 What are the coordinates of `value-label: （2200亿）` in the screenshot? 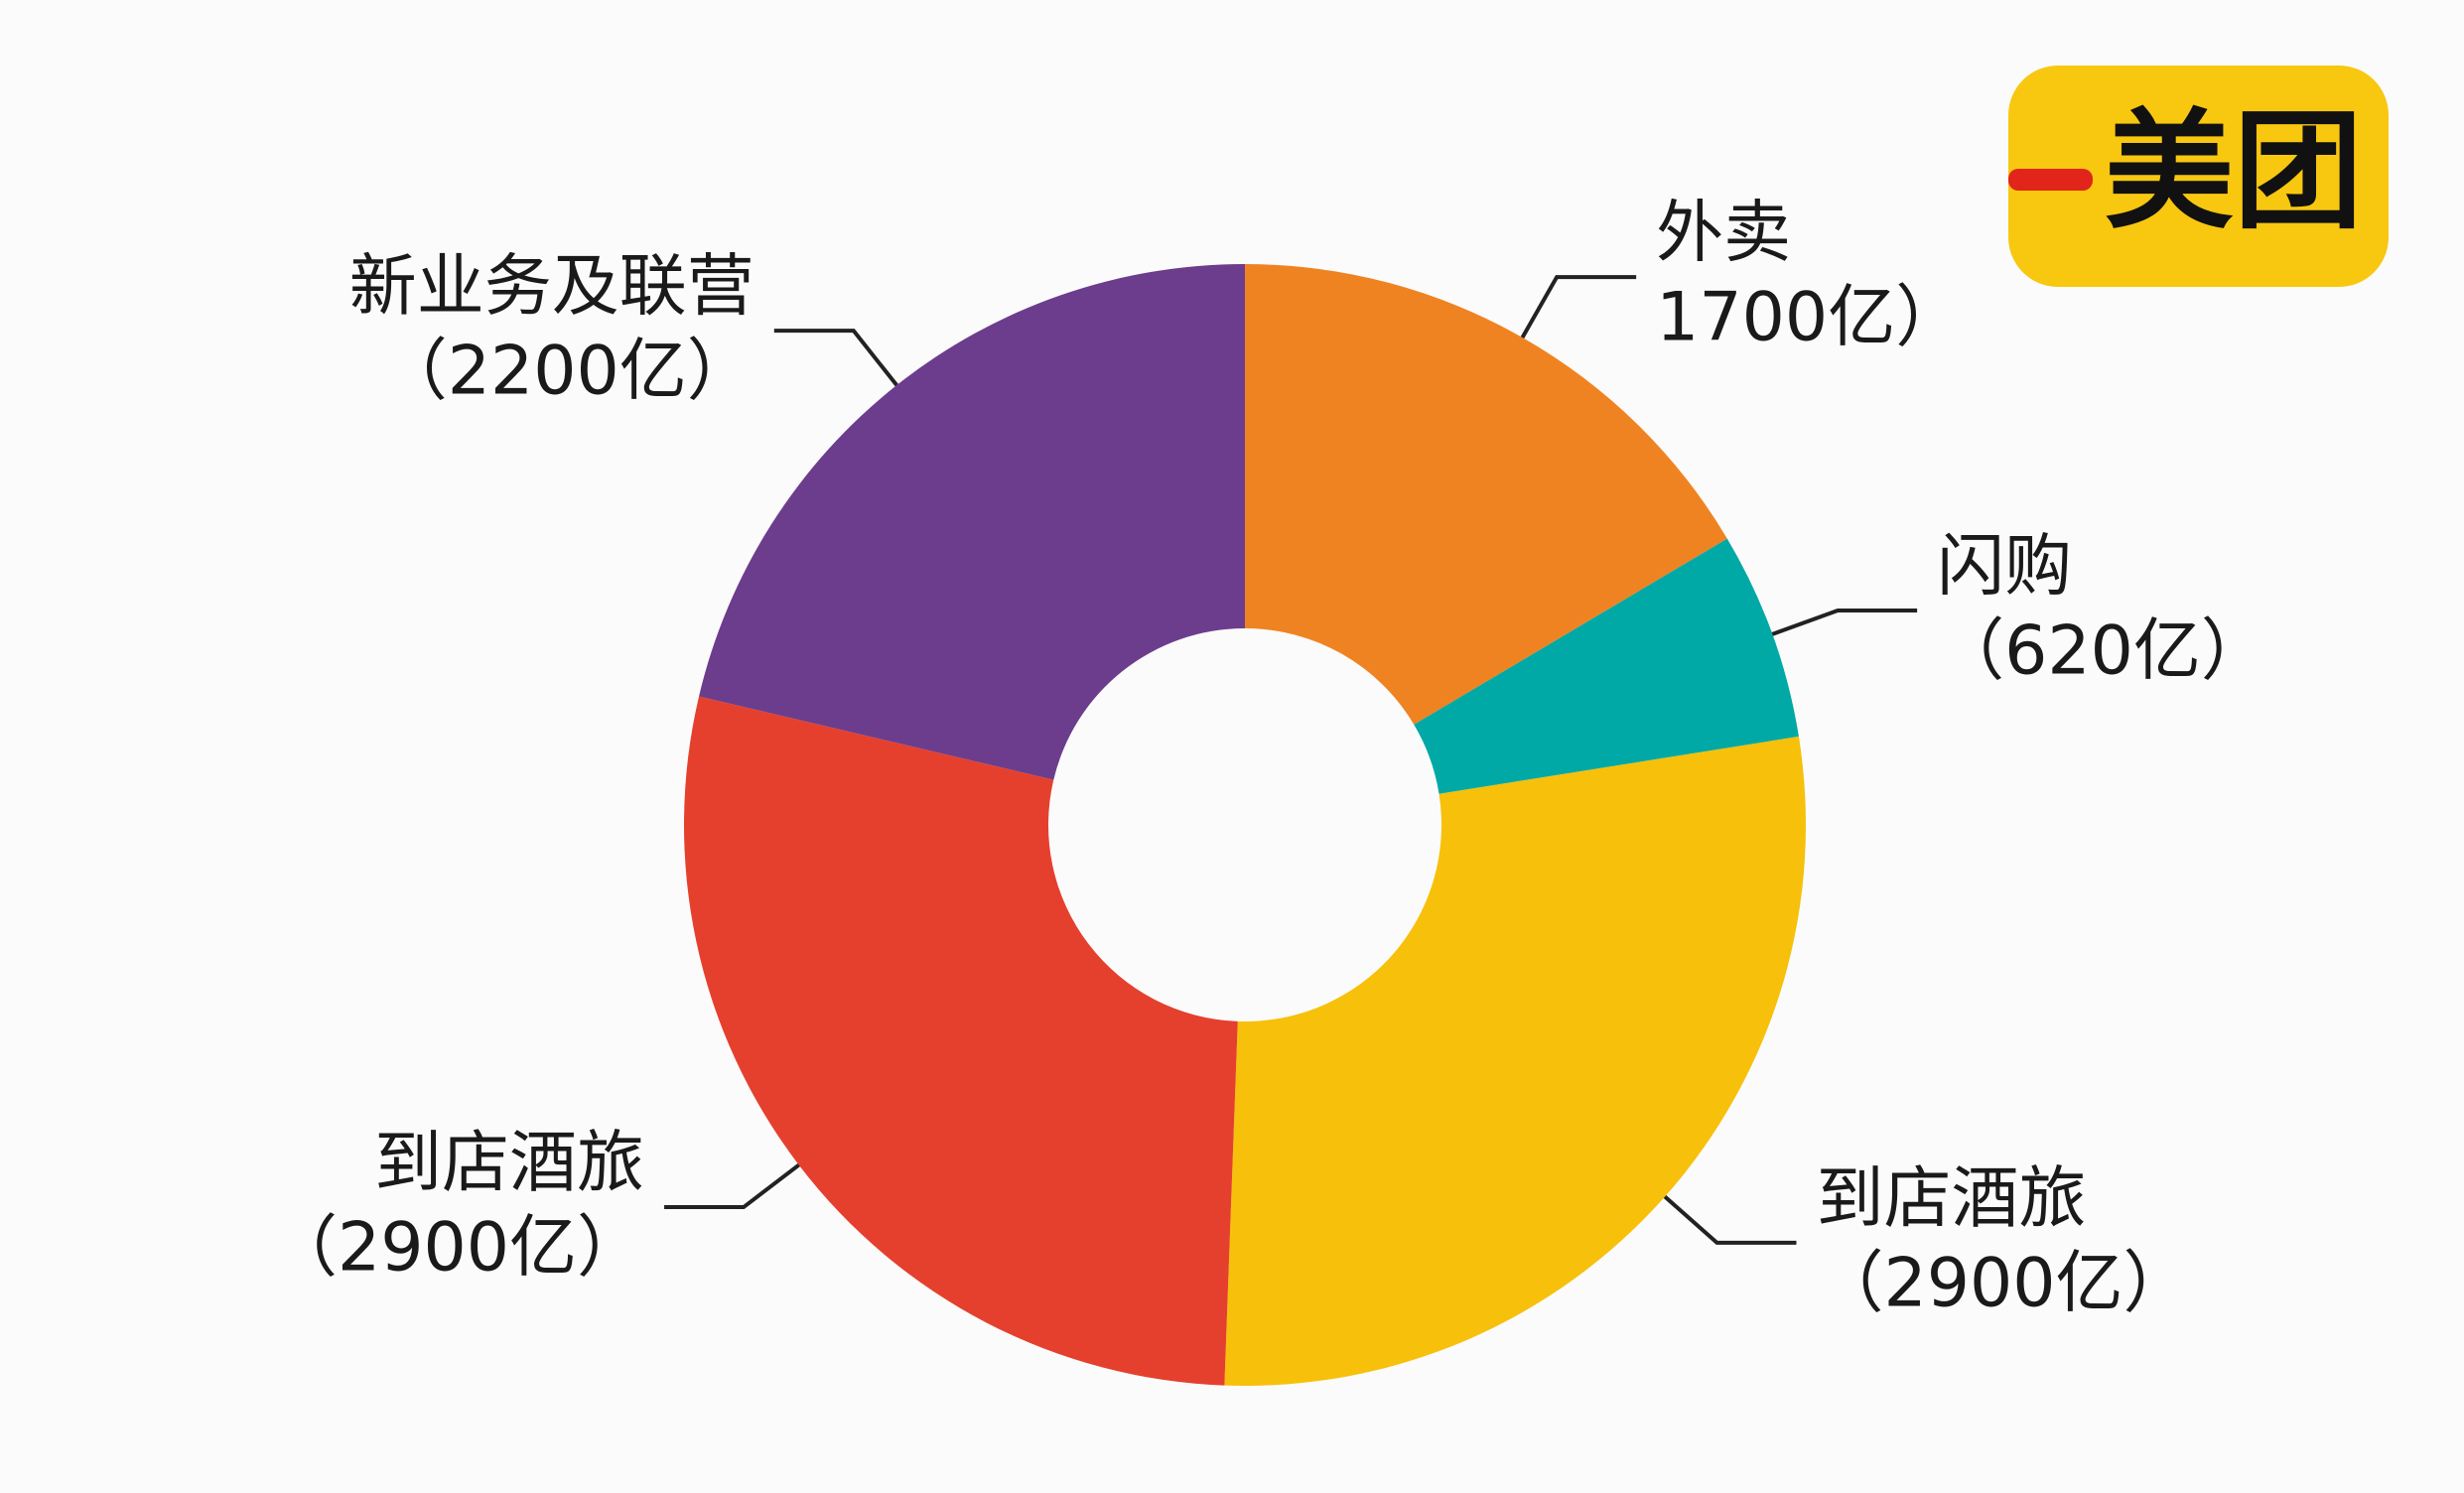 It's located at (567, 372).